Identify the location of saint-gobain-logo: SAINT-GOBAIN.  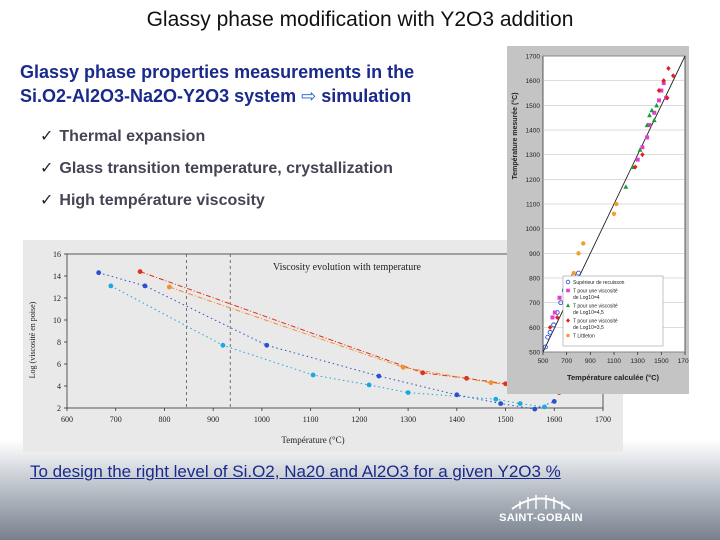
(541, 509).